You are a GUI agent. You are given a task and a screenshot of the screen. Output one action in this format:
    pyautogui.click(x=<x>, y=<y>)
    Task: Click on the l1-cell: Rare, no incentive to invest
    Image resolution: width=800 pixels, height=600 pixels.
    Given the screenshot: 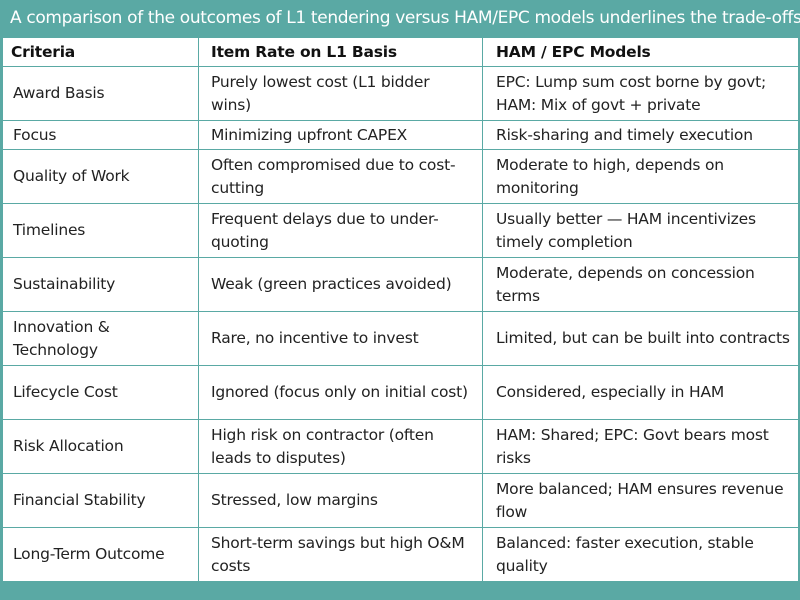 What is the action you would take?
    pyautogui.click(x=340, y=338)
    